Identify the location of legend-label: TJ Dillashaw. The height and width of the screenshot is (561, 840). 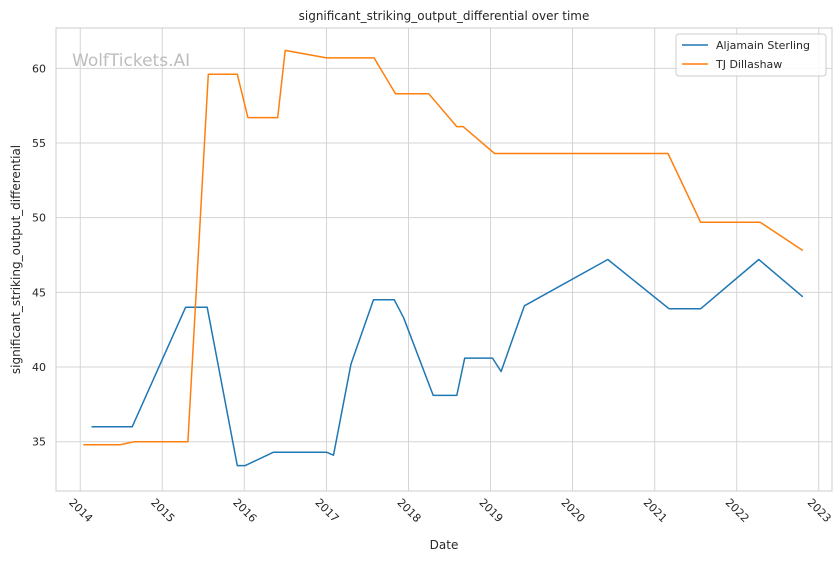
(748, 64).